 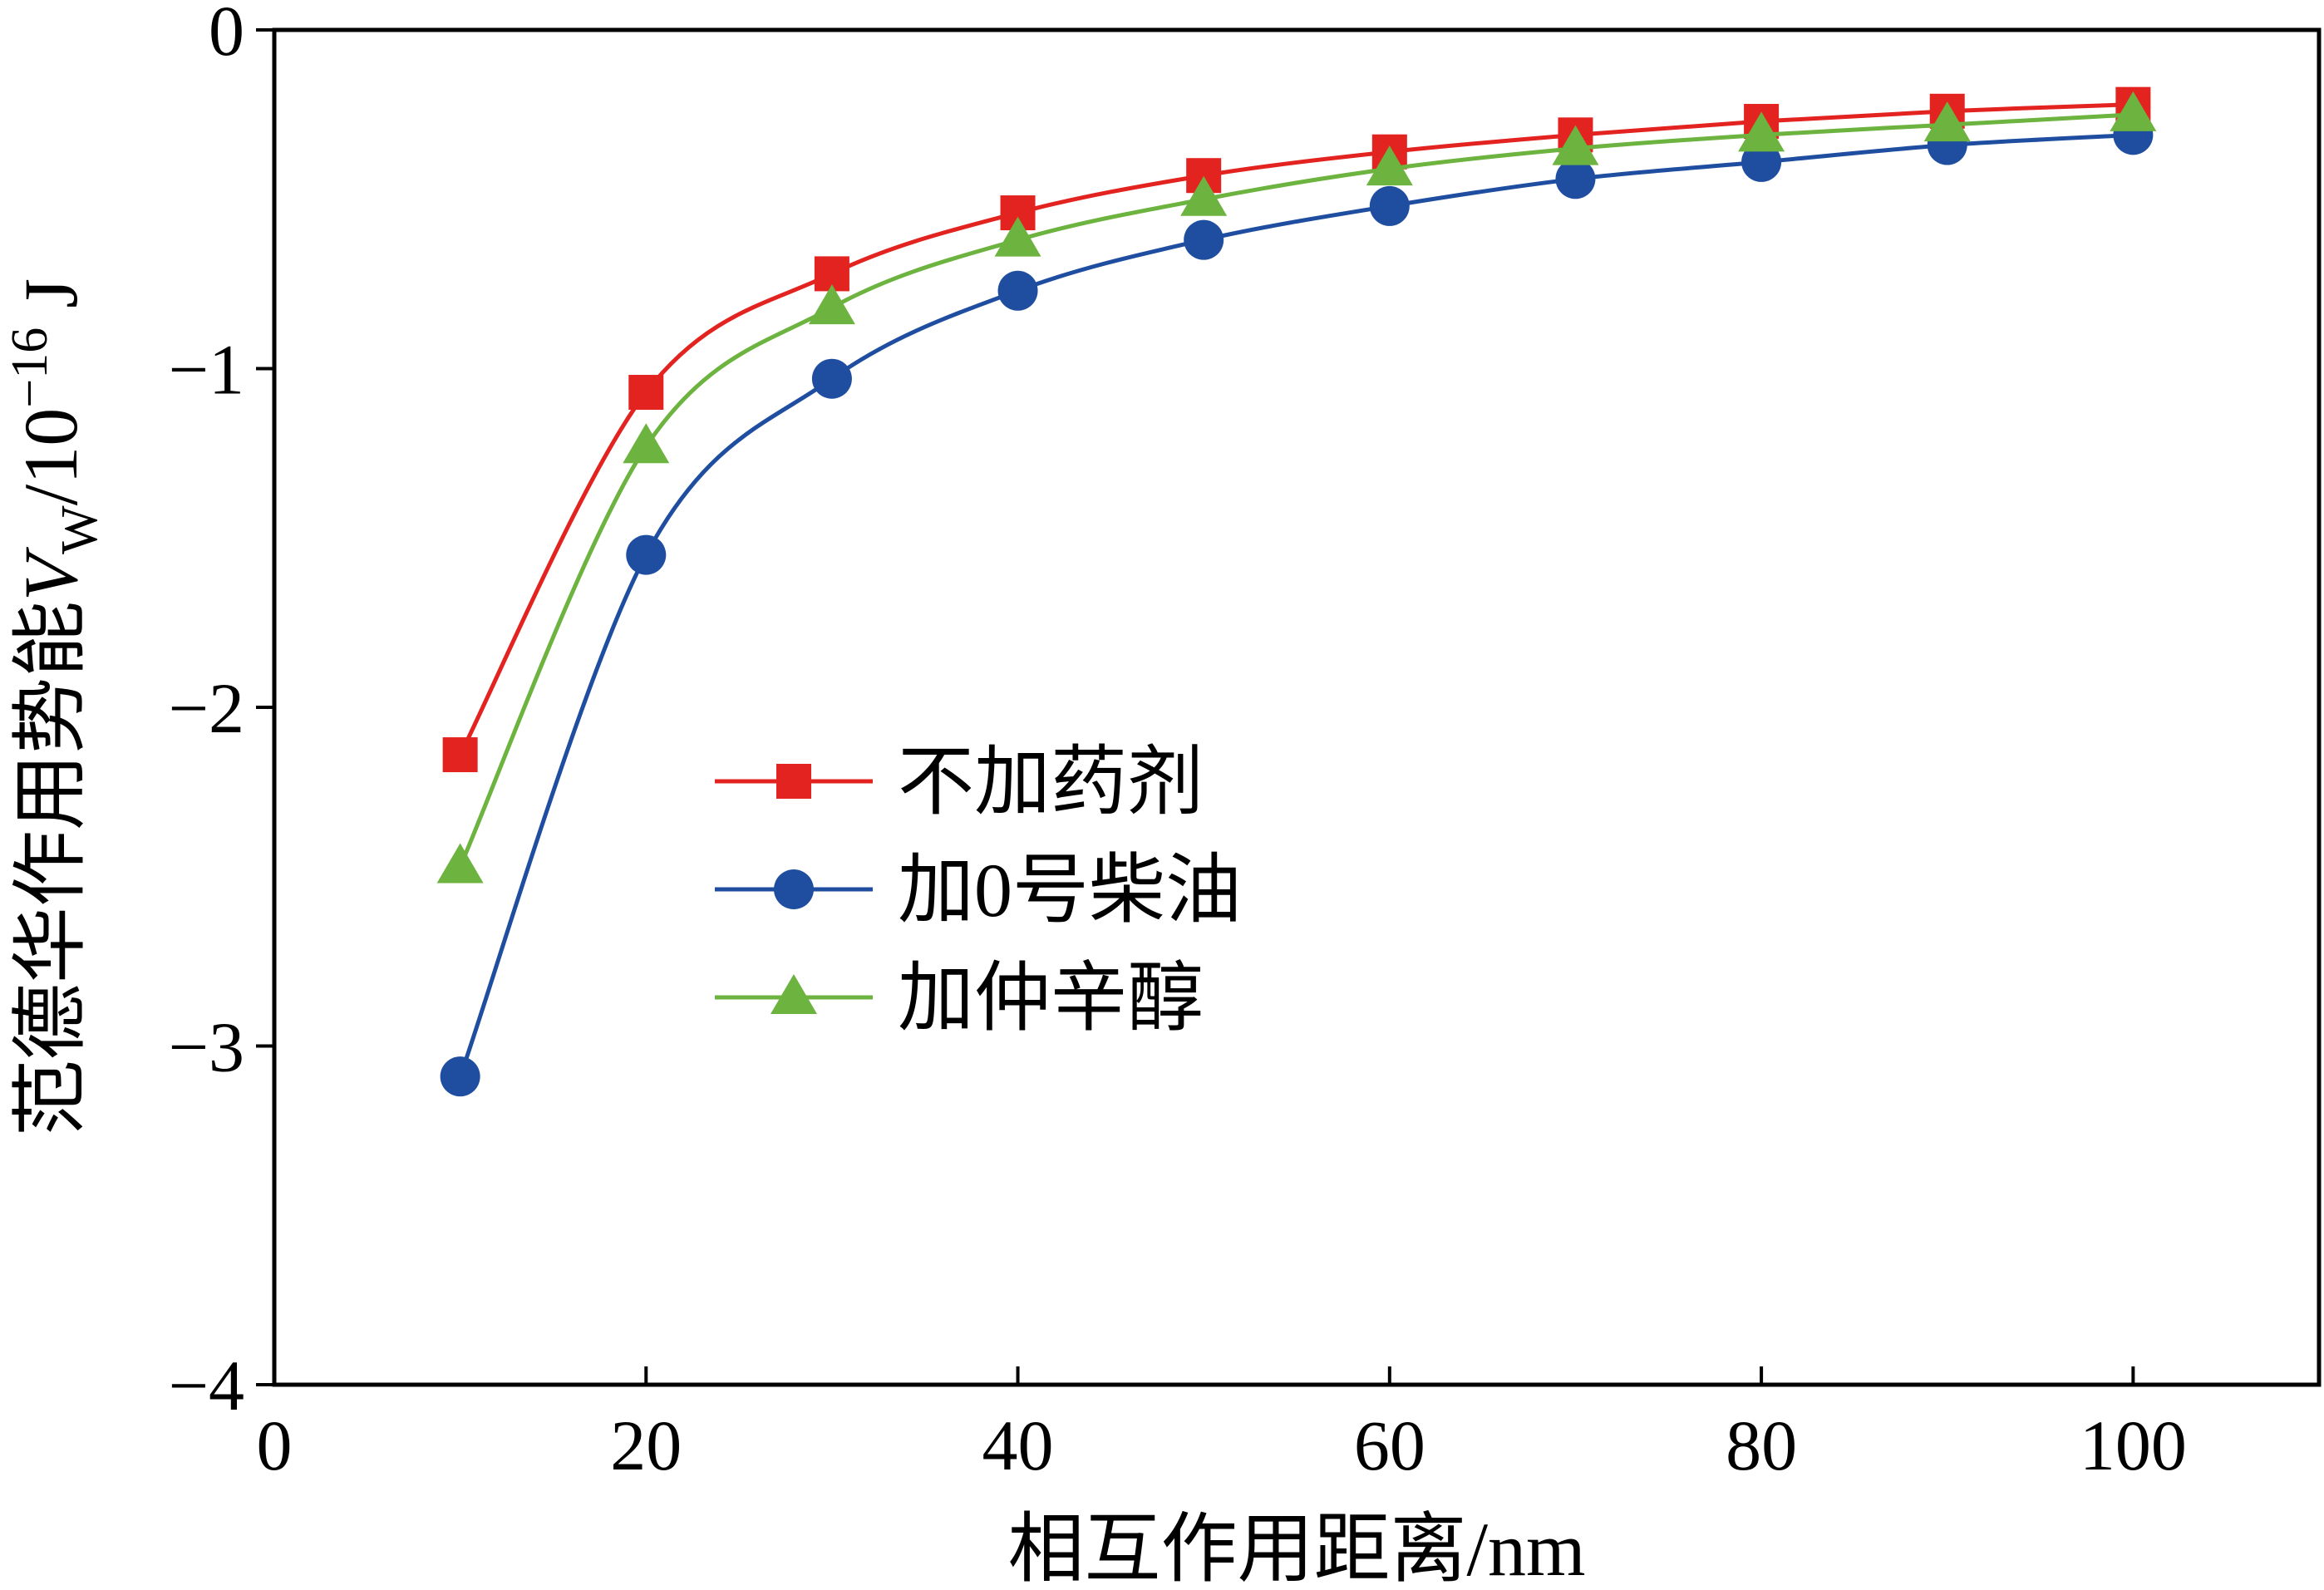 I want to click on legend-item-diesel: 加0号柴油, so click(x=978, y=891).